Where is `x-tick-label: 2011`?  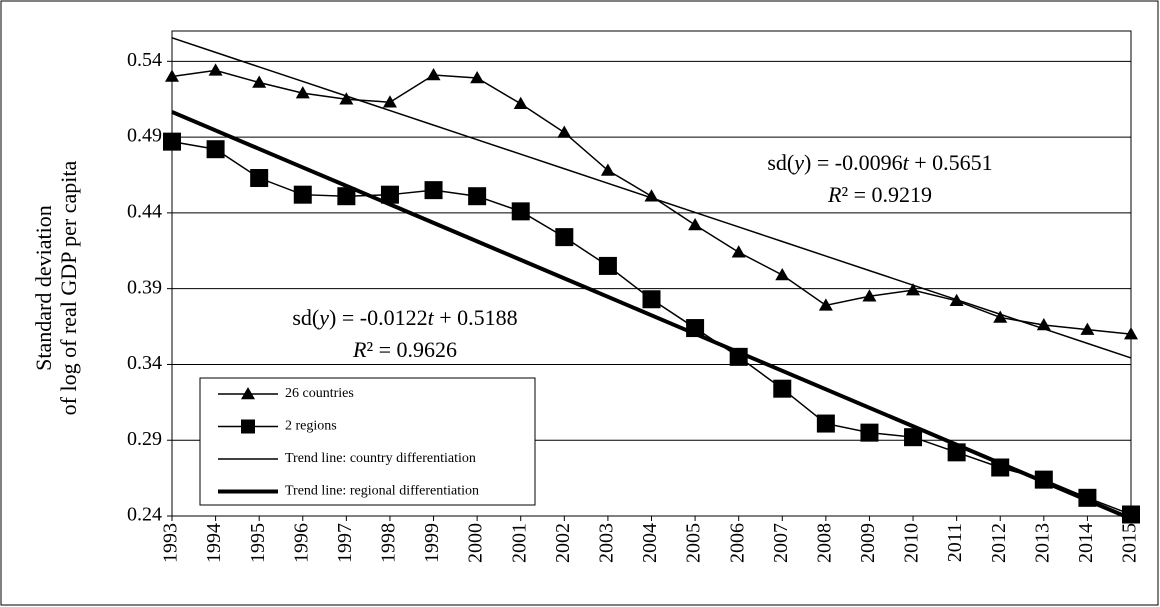
x-tick-label: 2011 is located at coordinates (955, 542).